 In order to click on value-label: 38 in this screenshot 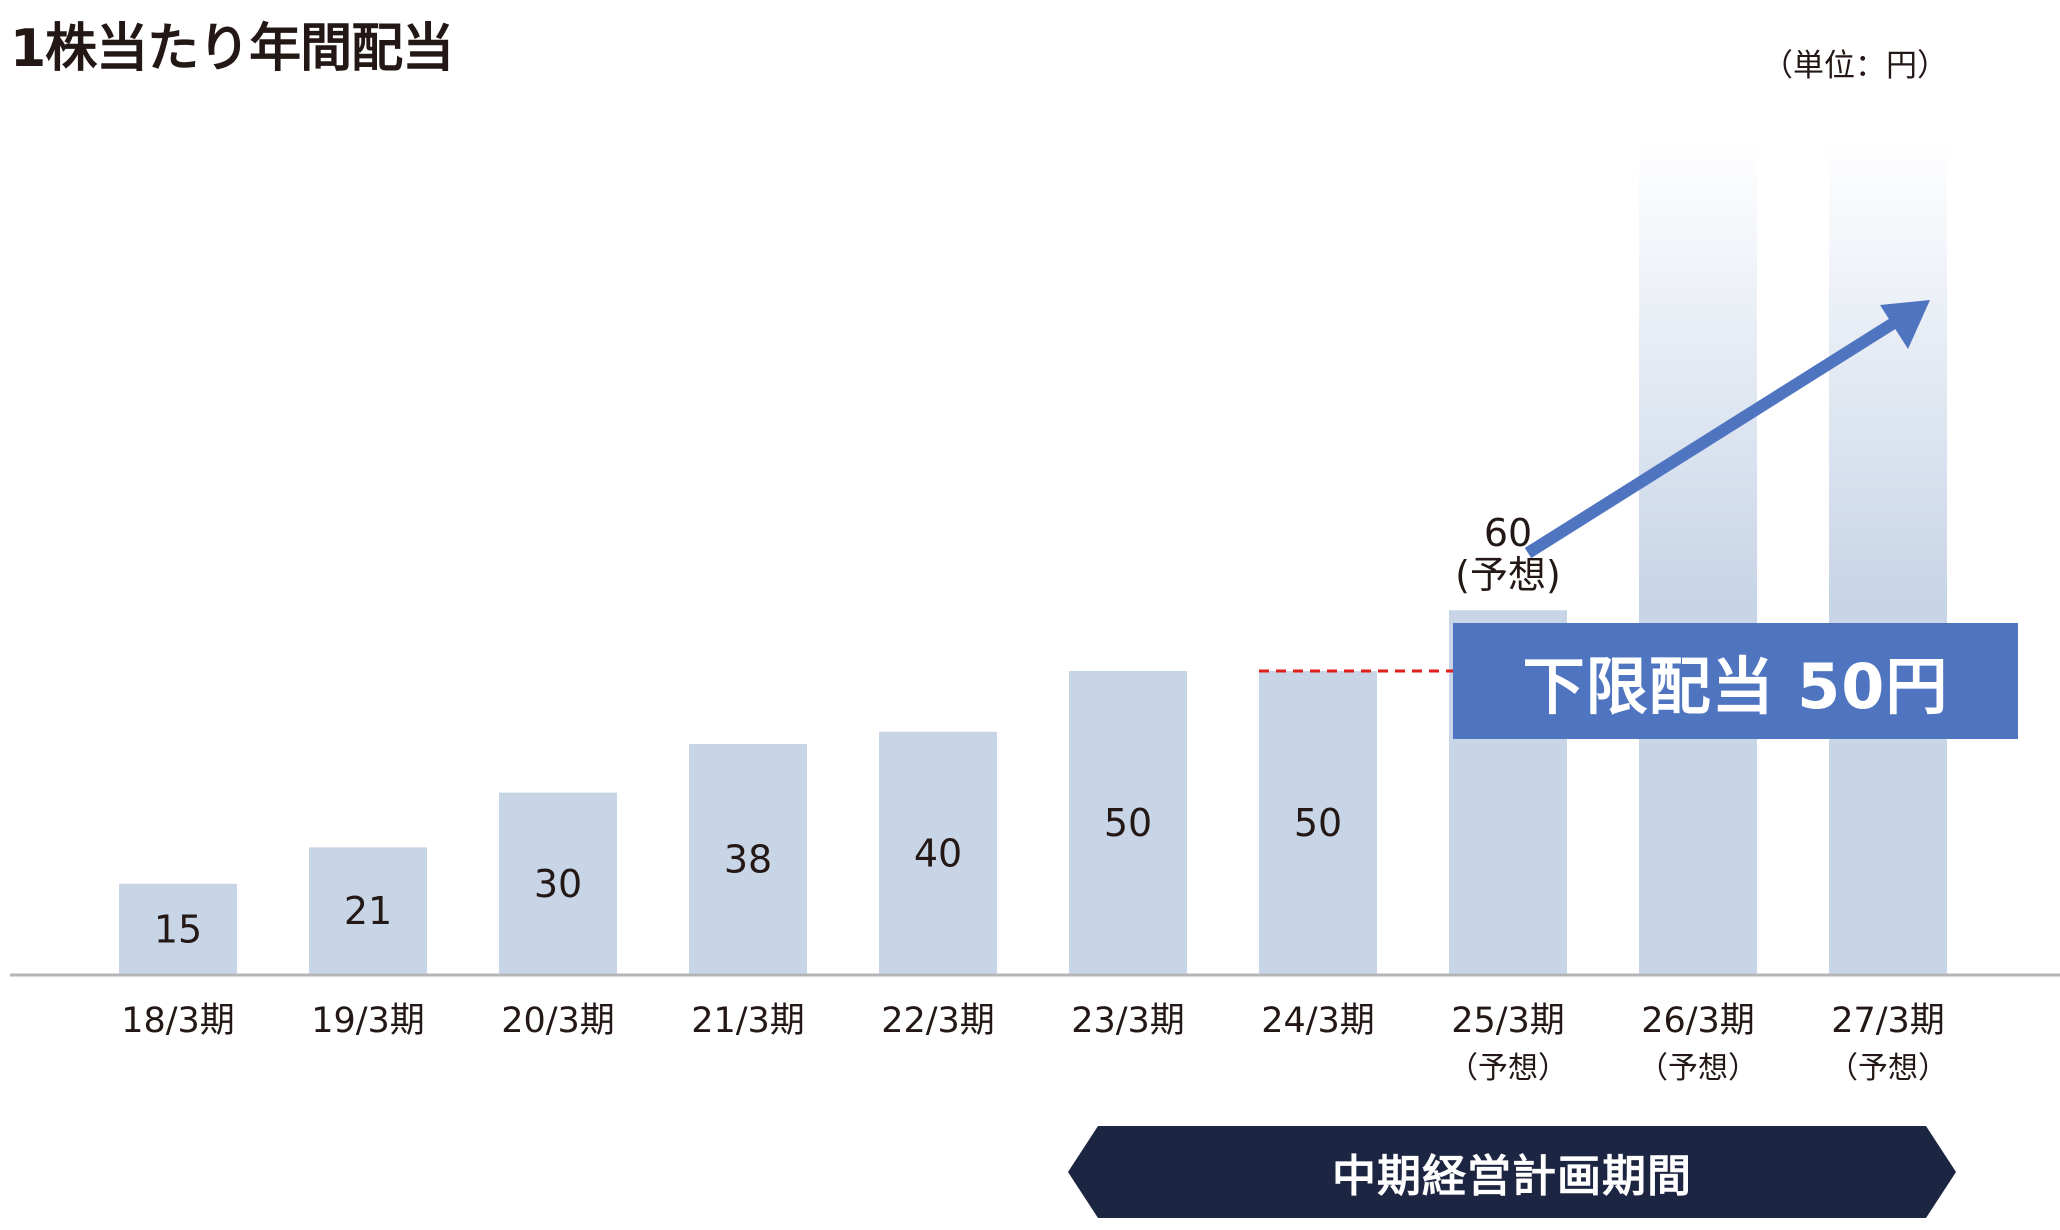, I will do `click(748, 859)`.